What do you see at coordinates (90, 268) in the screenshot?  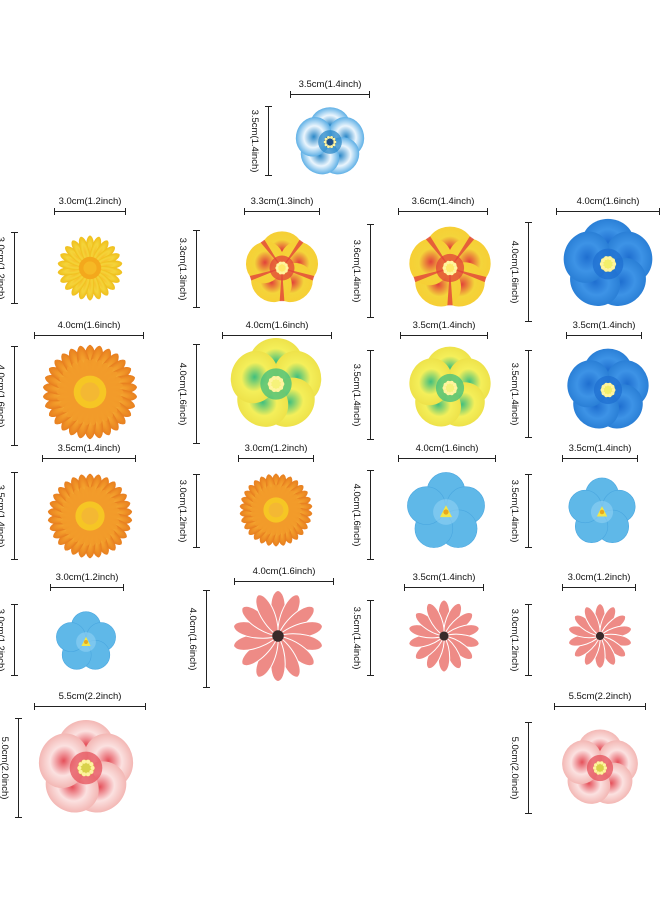 I see `flower-daisy-icon` at bounding box center [90, 268].